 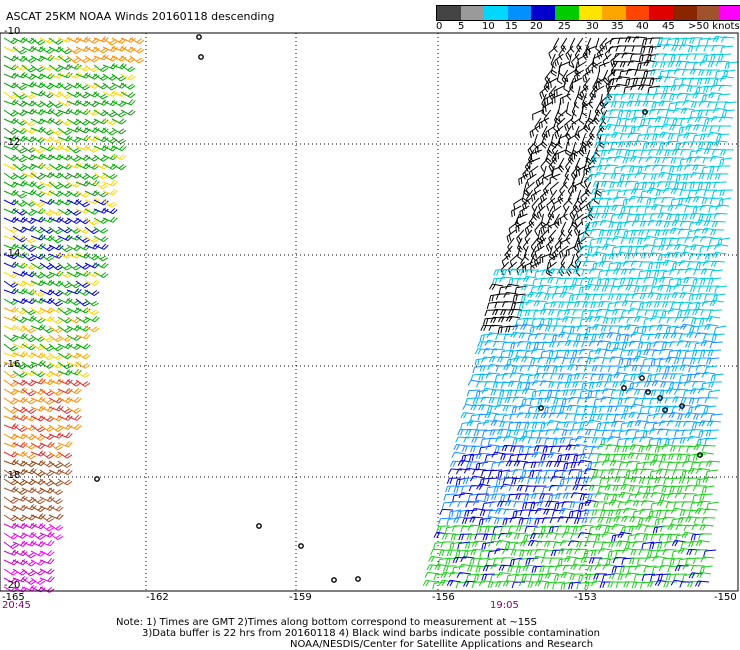 I want to click on colorbar-label: 5, so click(x=461, y=26).